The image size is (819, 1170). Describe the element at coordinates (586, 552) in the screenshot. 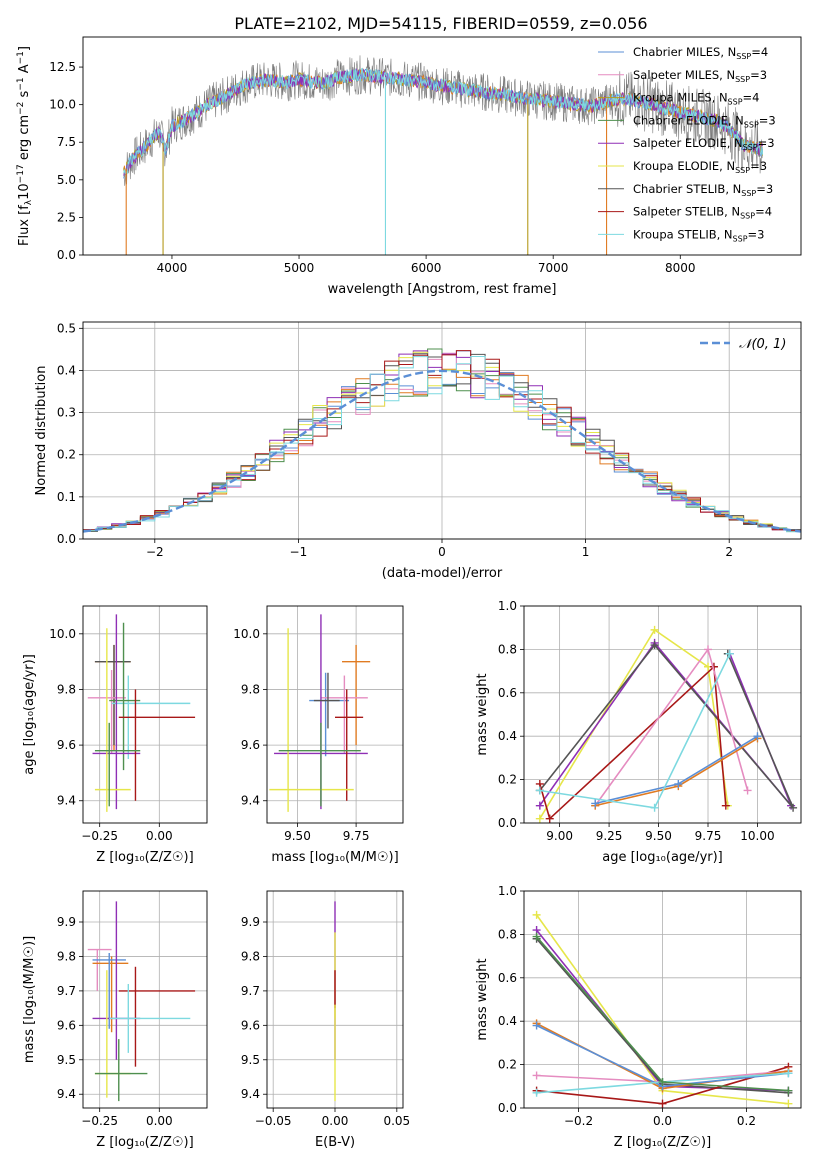

I see `x-tick-label: 1` at that location.